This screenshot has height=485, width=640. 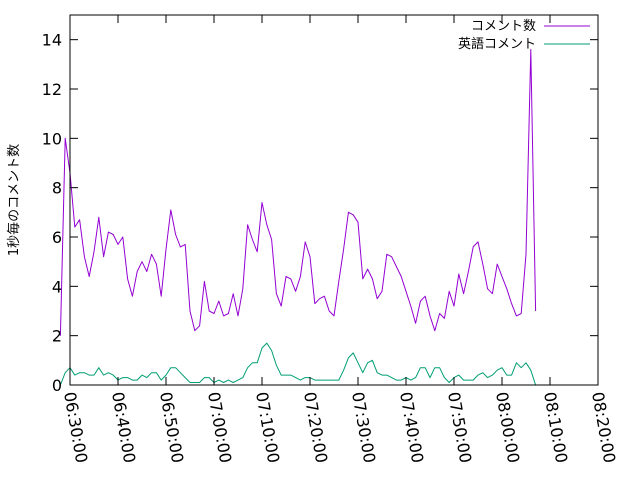 What do you see at coordinates (57, 336) in the screenshot?
I see `y-tick-label: 2` at bounding box center [57, 336].